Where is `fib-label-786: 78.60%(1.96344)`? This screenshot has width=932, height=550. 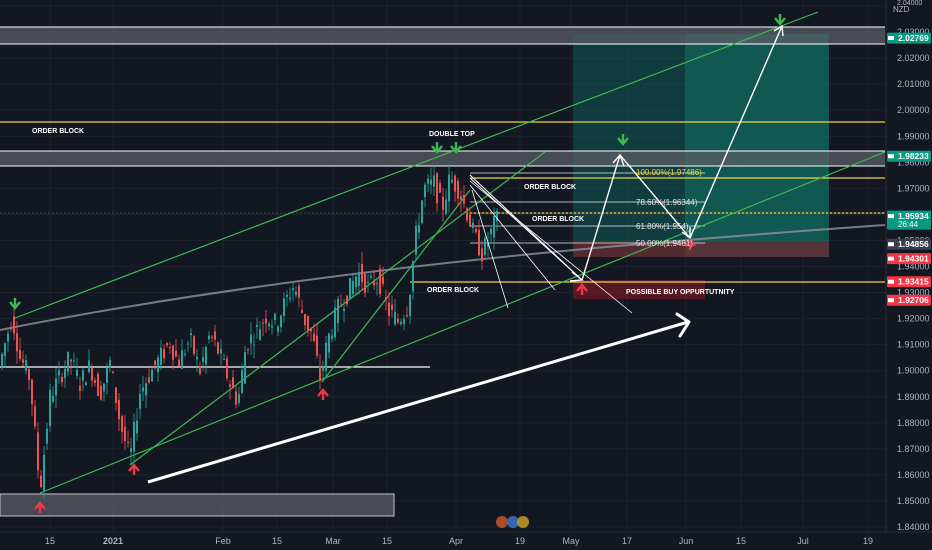
fib-label-786: 78.60%(1.96344) is located at coordinates (667, 202).